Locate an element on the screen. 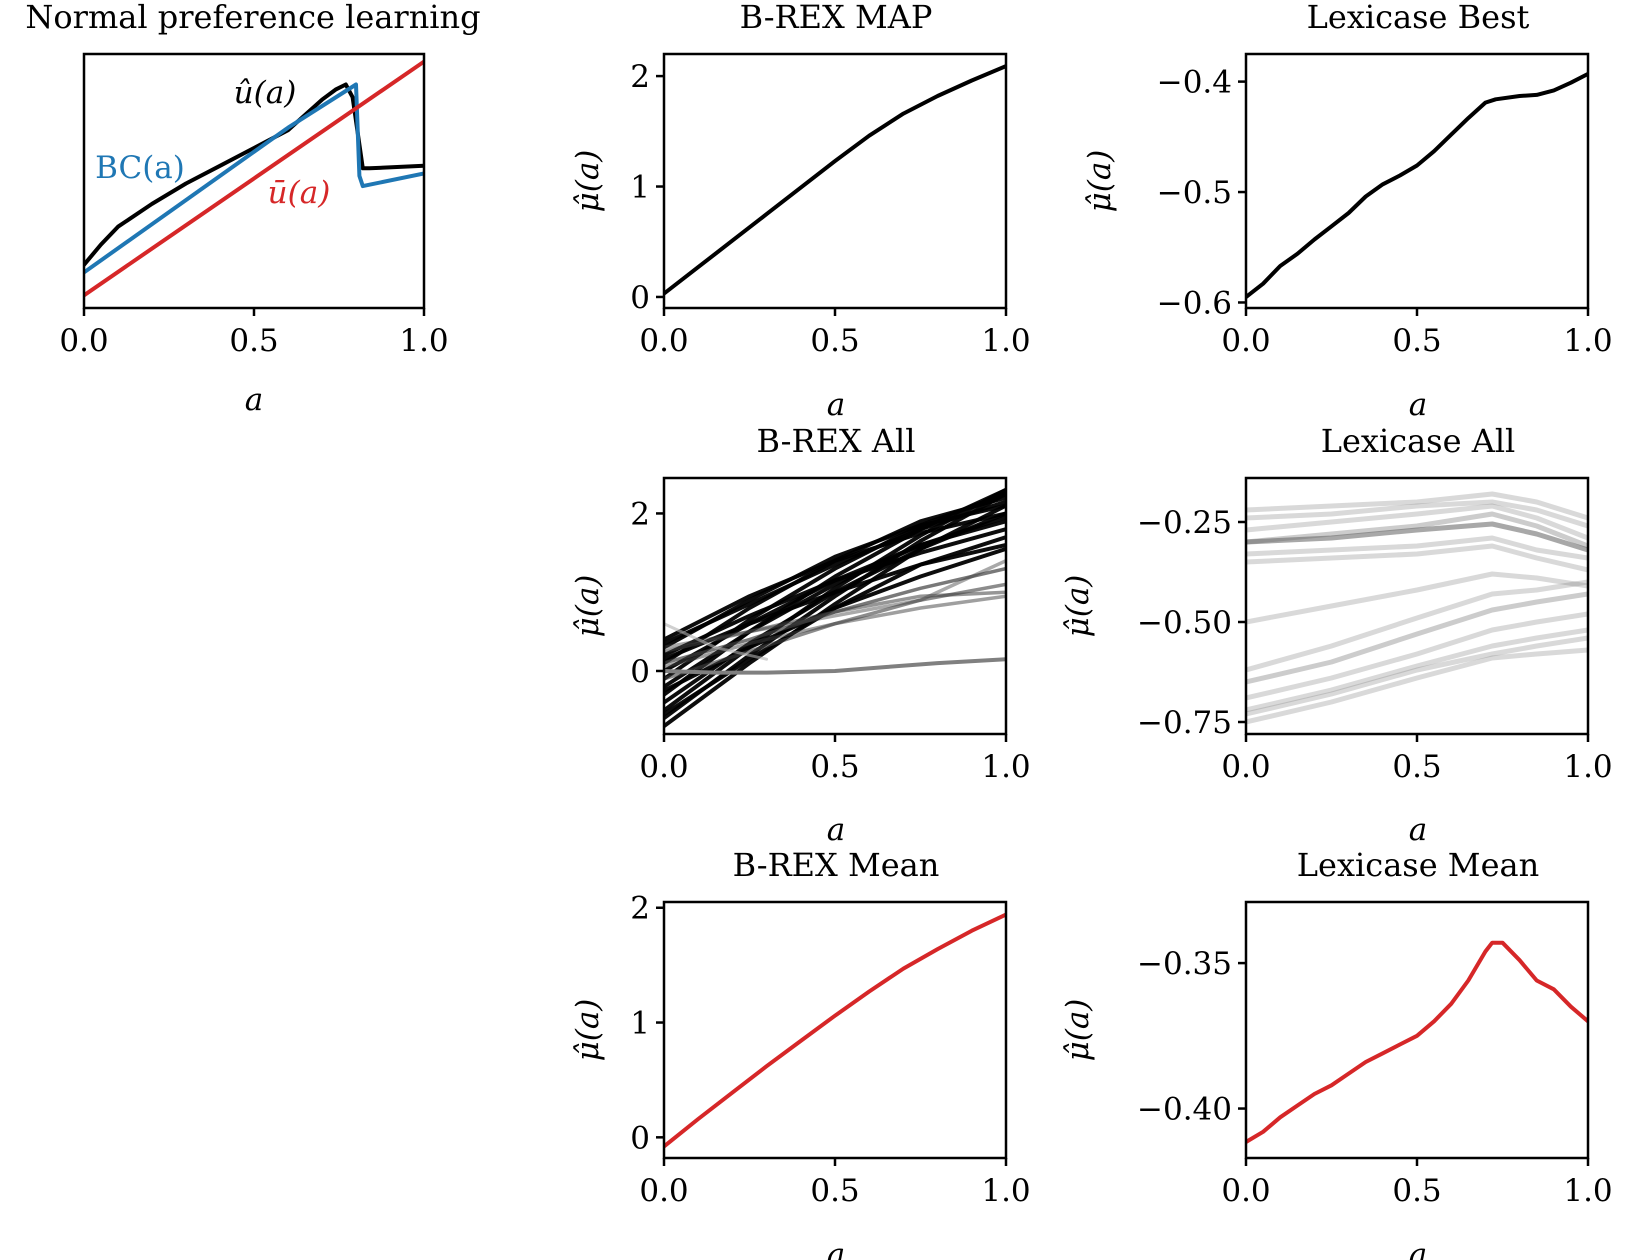 This screenshot has width=1650, height=1260. bc-annotation: BC(a) is located at coordinates (140, 168).